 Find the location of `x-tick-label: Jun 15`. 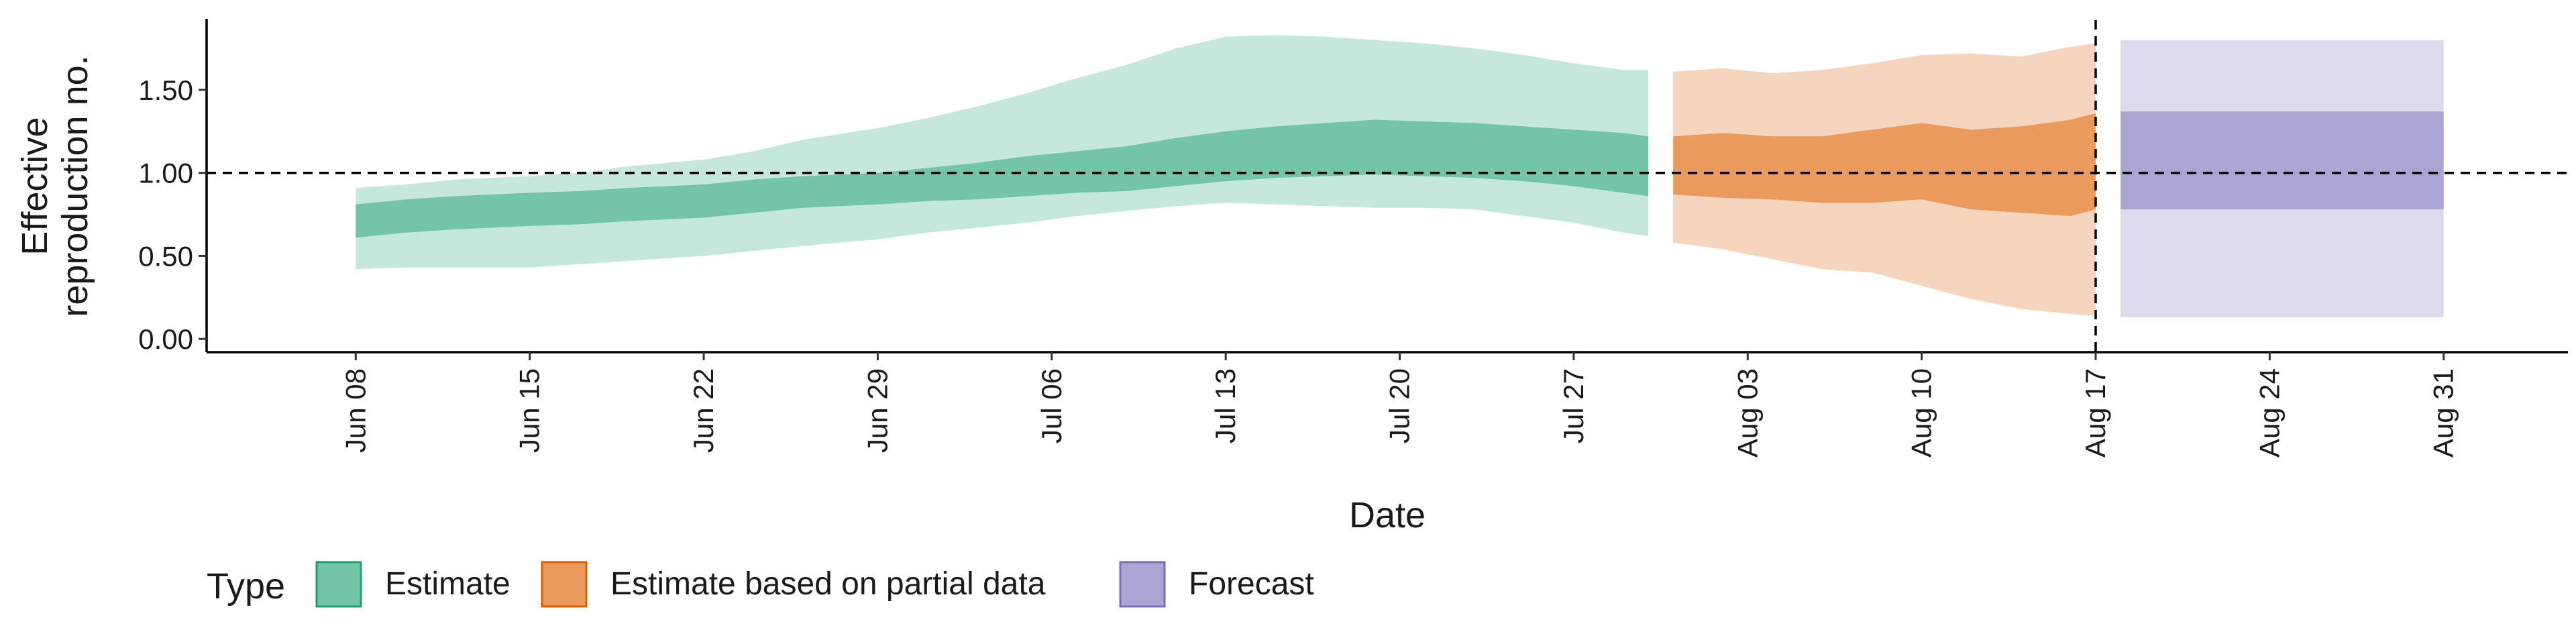

x-tick-label: Jun 15 is located at coordinates (529, 410).